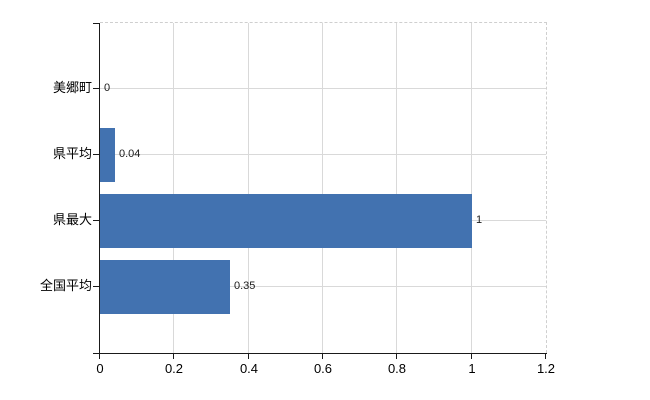  Describe the element at coordinates (174, 368) in the screenshot. I see `x-tick-label: 0.2` at that location.